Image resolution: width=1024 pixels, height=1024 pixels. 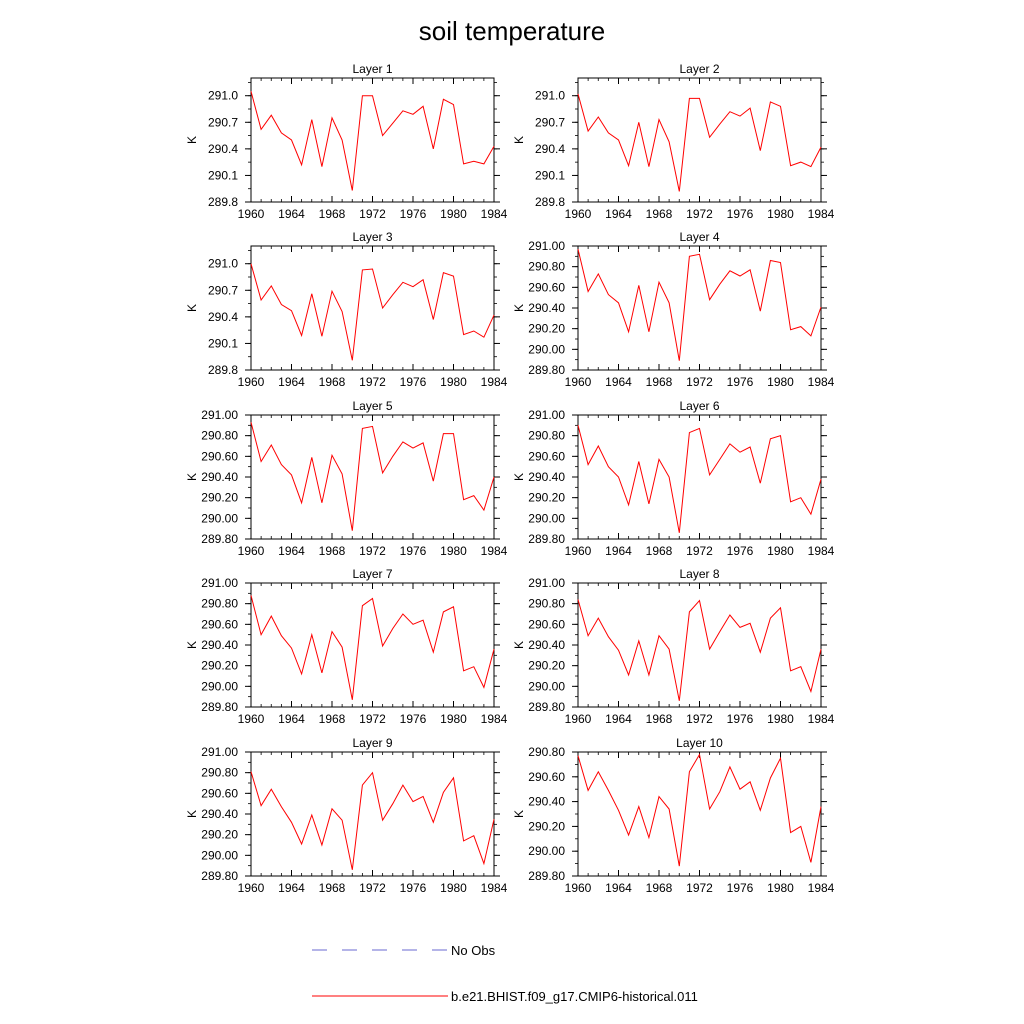 I want to click on layer-8-x-tick-label: 1984, so click(x=821, y=719).